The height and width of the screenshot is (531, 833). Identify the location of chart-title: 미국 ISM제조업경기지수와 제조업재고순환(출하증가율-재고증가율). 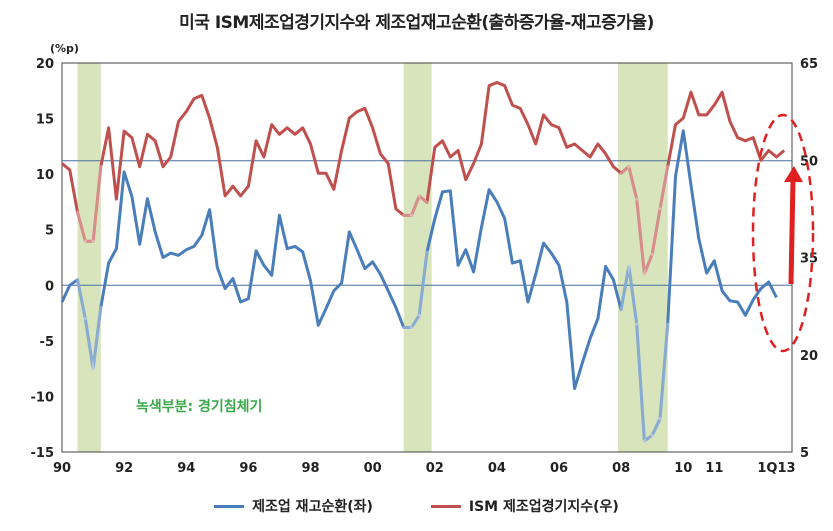
(416, 23).